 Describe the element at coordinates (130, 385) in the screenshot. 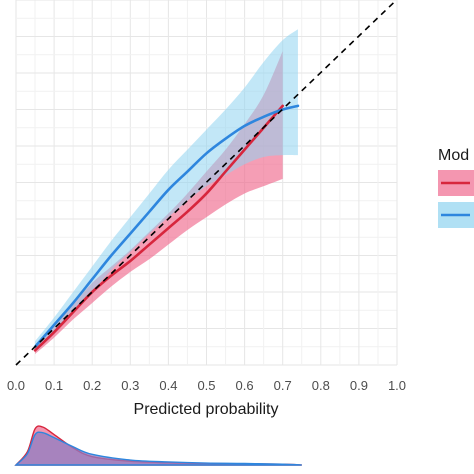

I see `x-tick-label: 0.3` at that location.